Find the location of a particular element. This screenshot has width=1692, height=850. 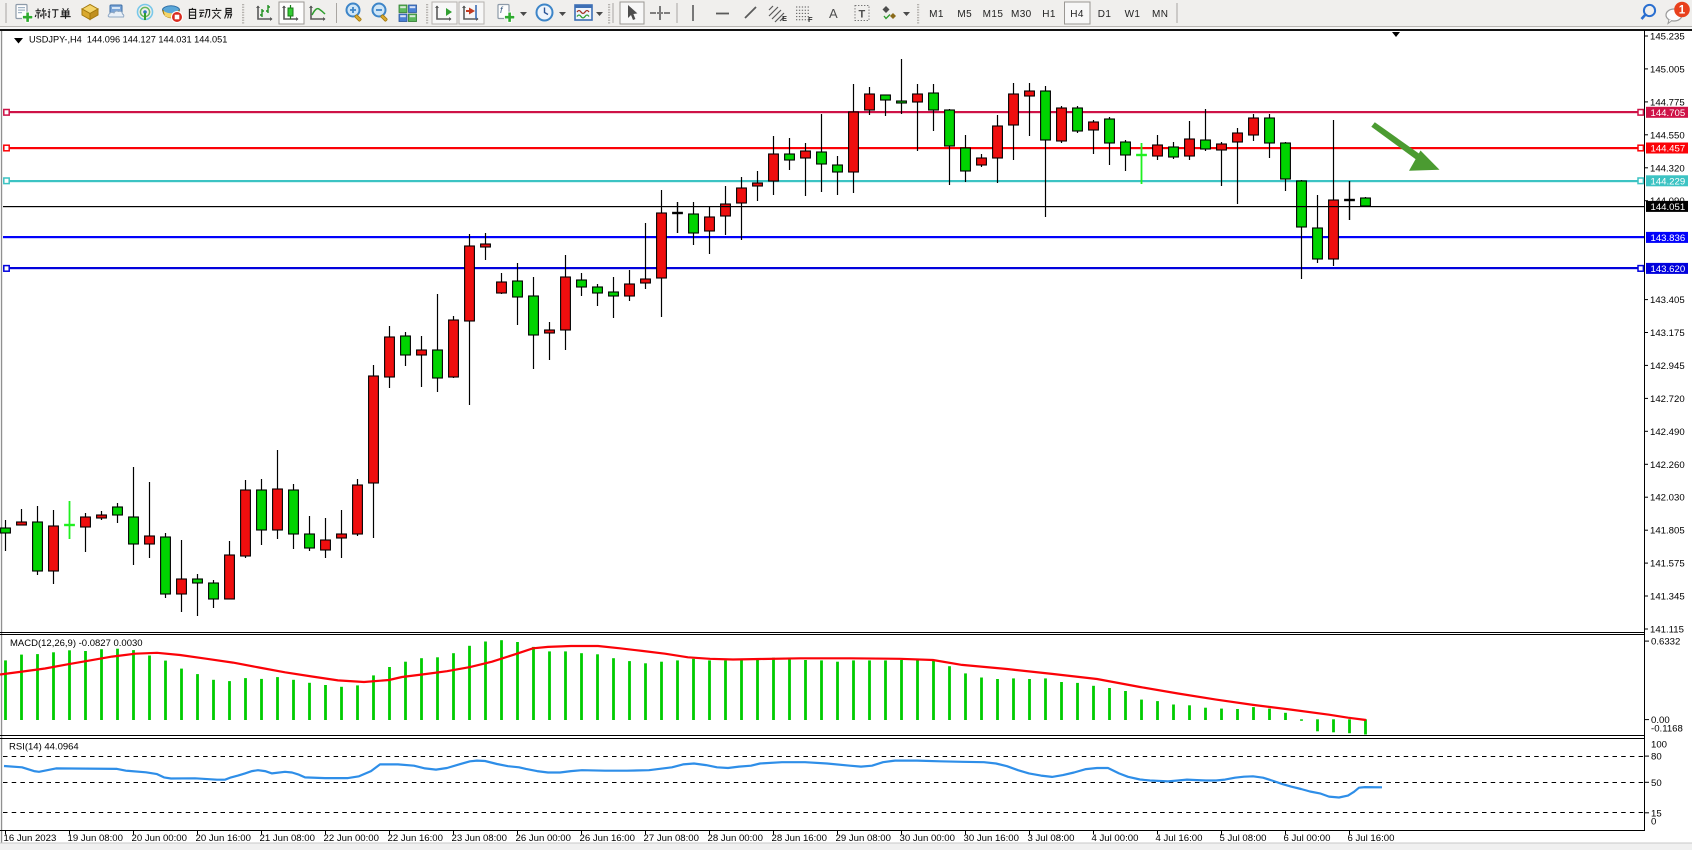

svg-text: f is located at coordinates (502, 10).